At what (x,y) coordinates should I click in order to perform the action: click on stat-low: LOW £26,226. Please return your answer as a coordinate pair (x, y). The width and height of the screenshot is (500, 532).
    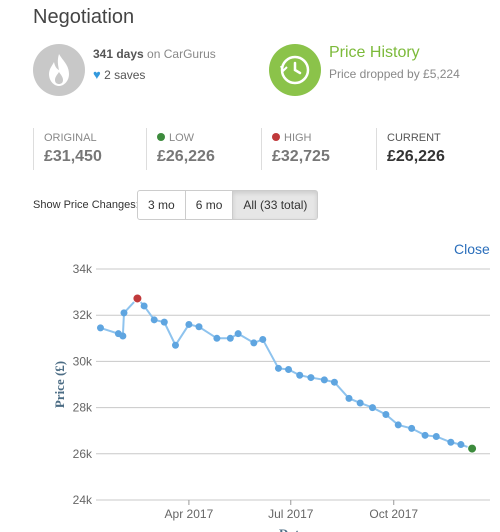
    Looking at the image, I should click on (180, 149).